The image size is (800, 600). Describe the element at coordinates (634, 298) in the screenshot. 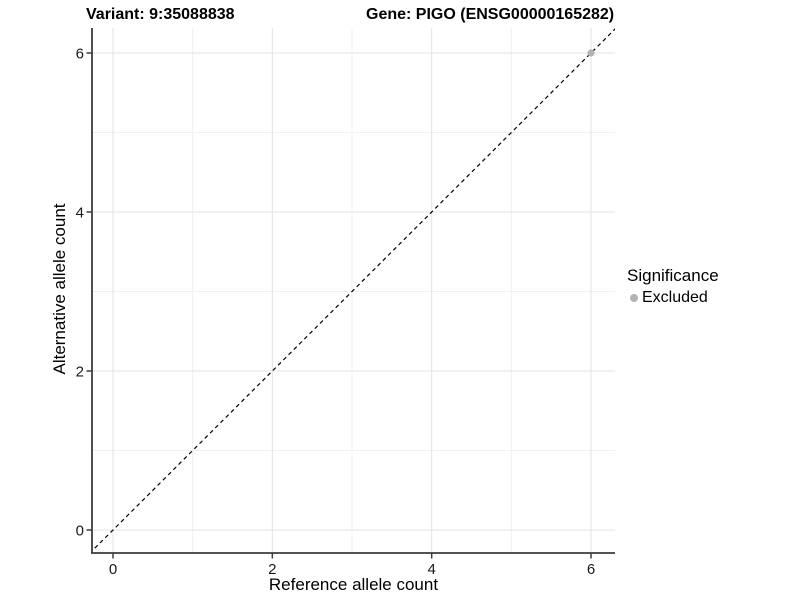

I see `legend-key-dot-icon` at that location.